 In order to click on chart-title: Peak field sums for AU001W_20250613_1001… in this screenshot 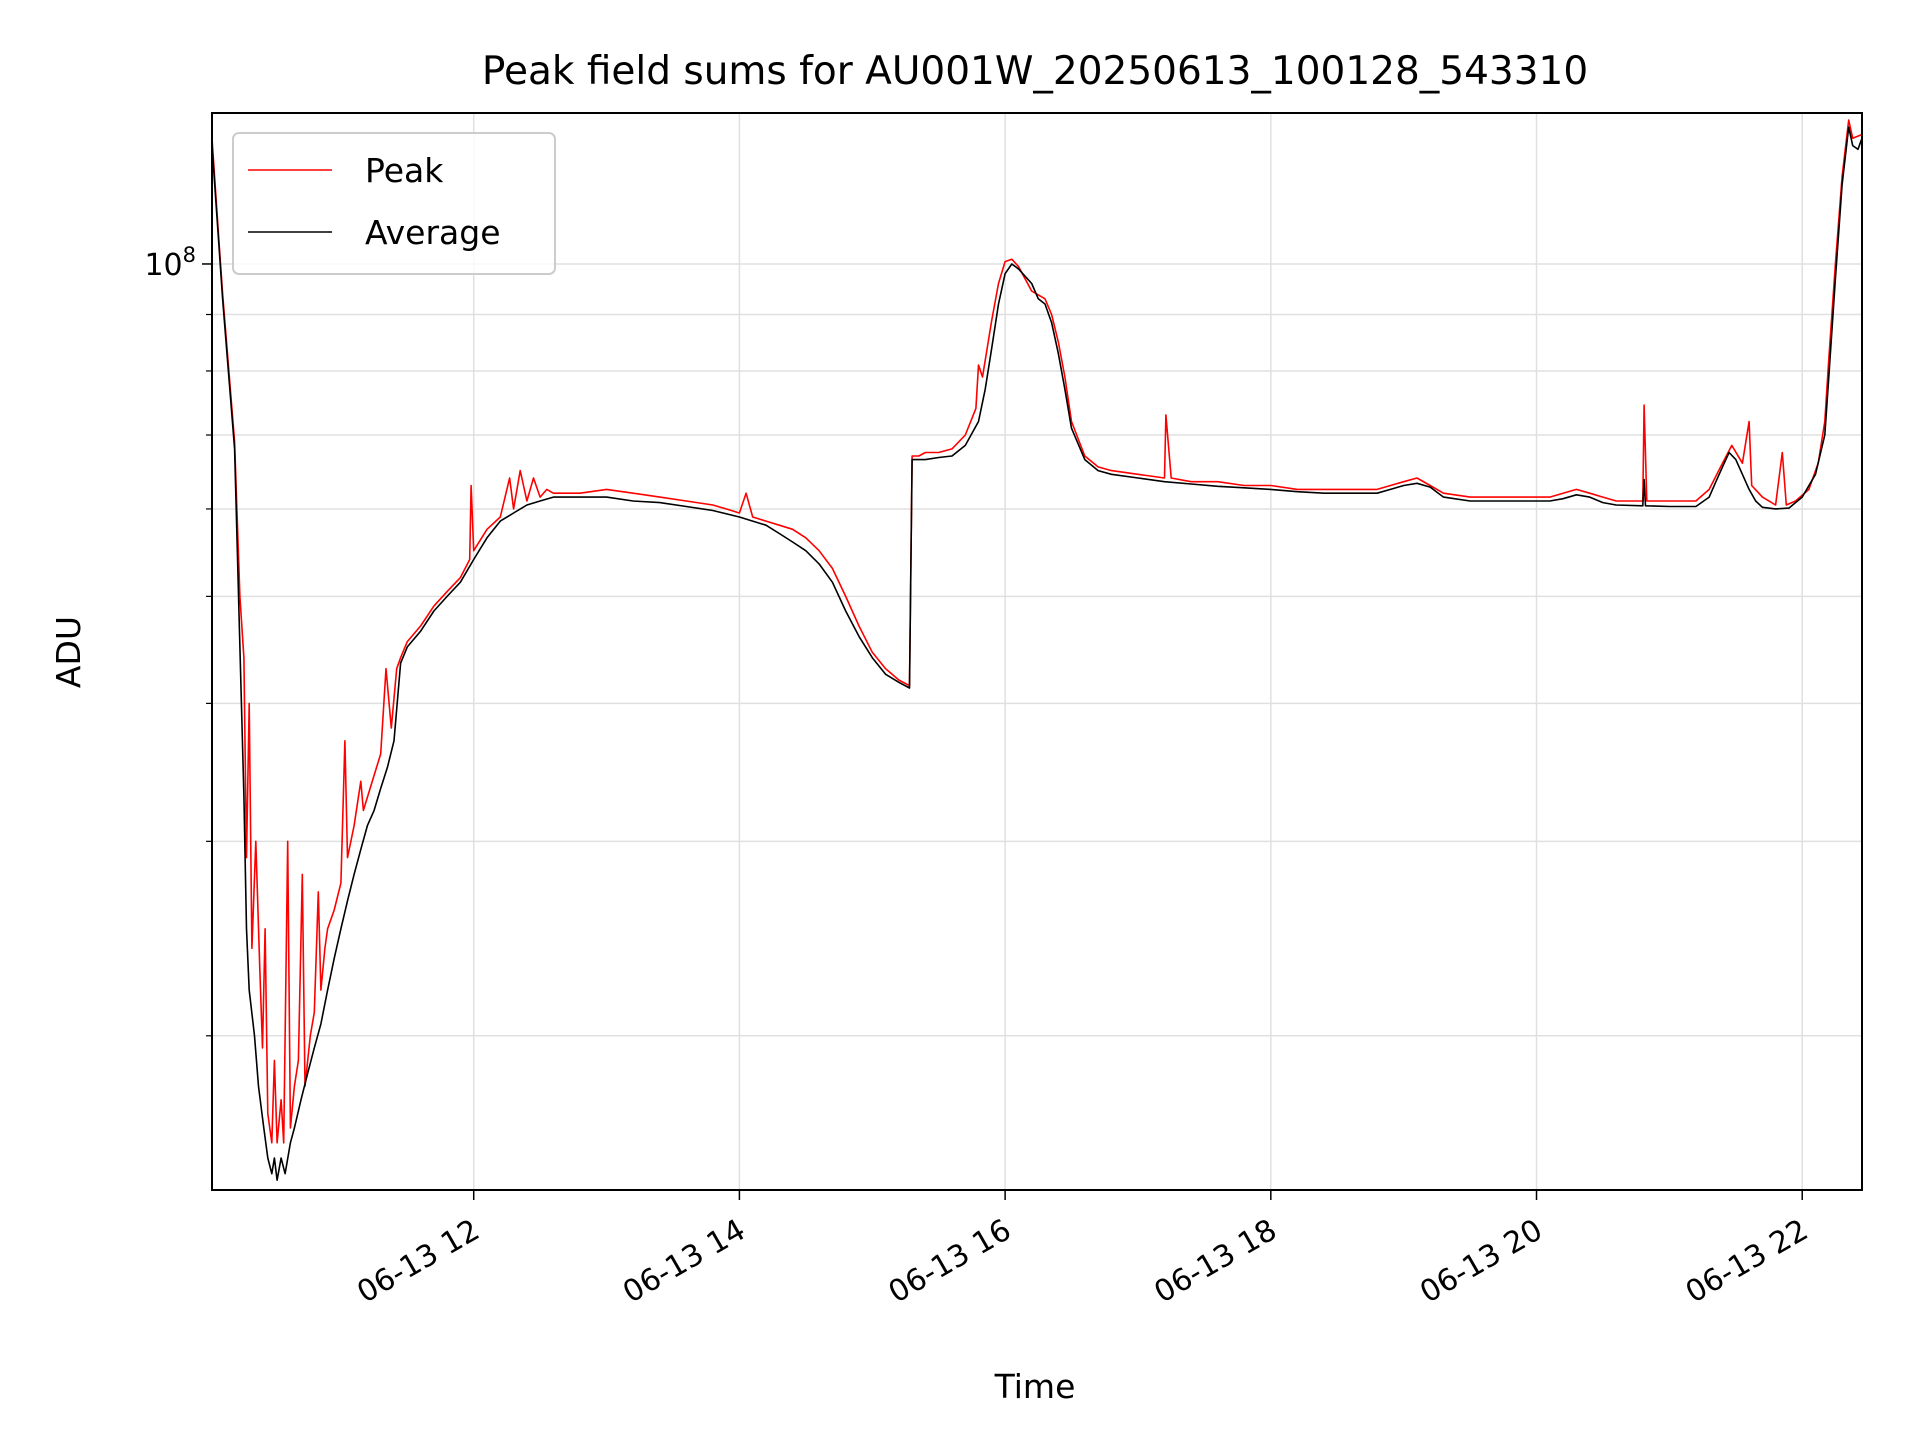, I will do `click(1035, 71)`.